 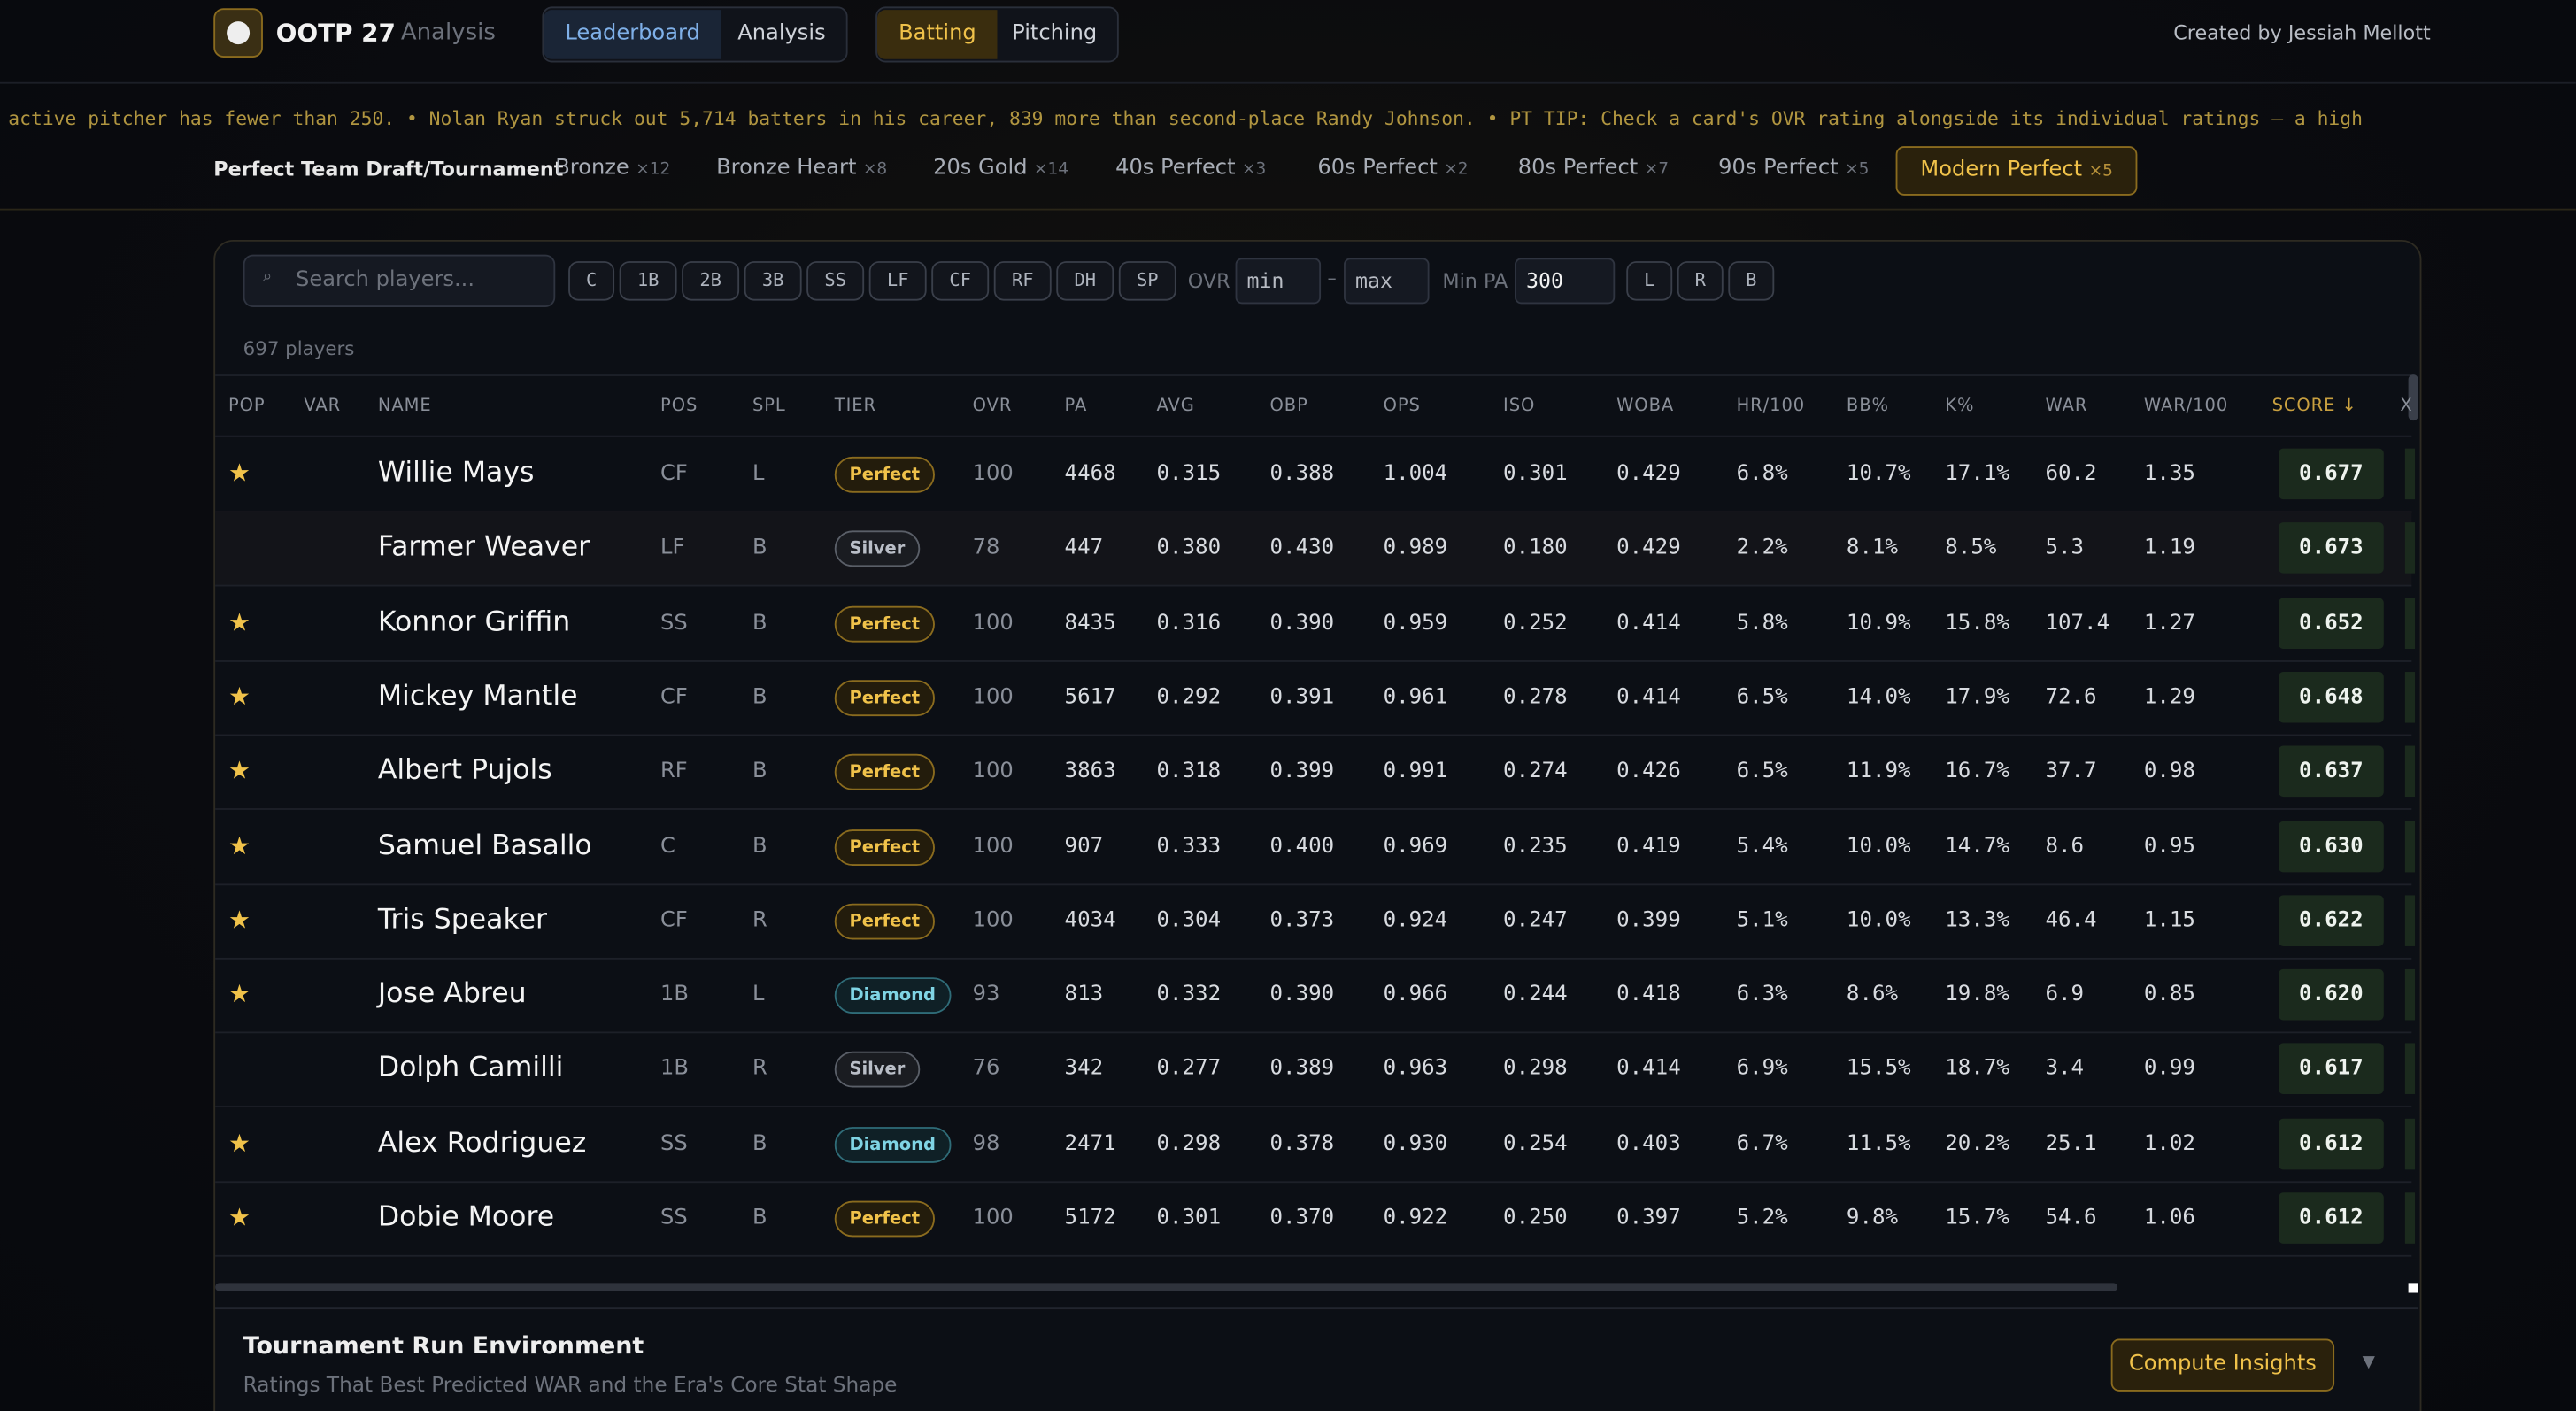 I want to click on tier-tab: Bronze Heart ×8, so click(x=801, y=169).